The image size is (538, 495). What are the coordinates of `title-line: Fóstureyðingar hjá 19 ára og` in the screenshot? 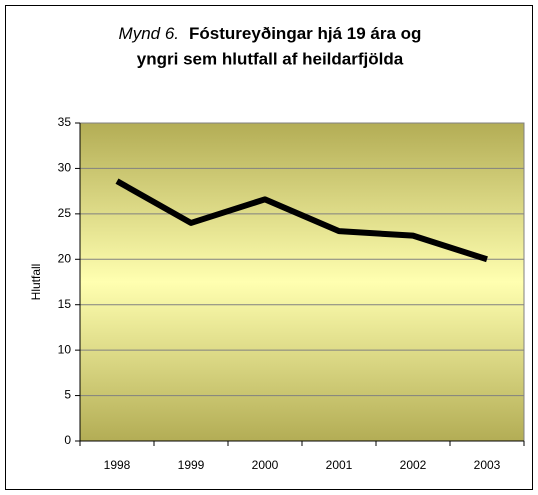 It's located at (305, 33).